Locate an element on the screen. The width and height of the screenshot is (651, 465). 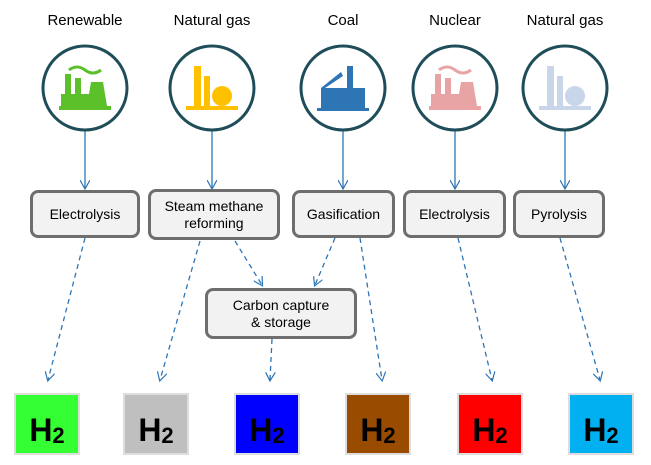
process-box: Gasification is located at coordinates (343, 214).